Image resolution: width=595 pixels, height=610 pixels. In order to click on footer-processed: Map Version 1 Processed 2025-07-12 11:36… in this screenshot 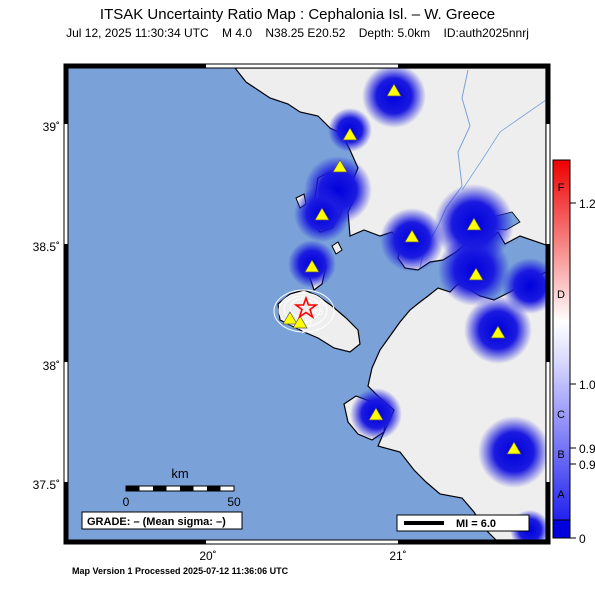, I will do `click(180, 571)`.